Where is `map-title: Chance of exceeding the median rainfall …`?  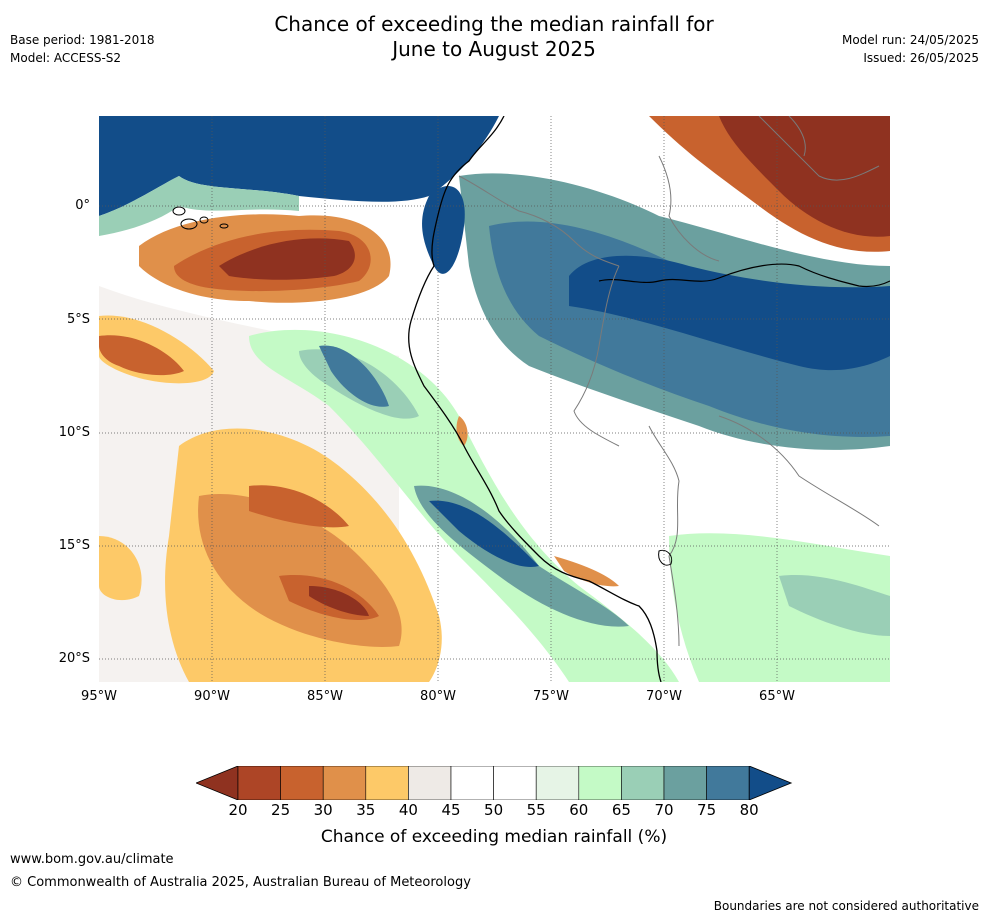
map-title: Chance of exceeding the median rainfall … is located at coordinates (494, 37).